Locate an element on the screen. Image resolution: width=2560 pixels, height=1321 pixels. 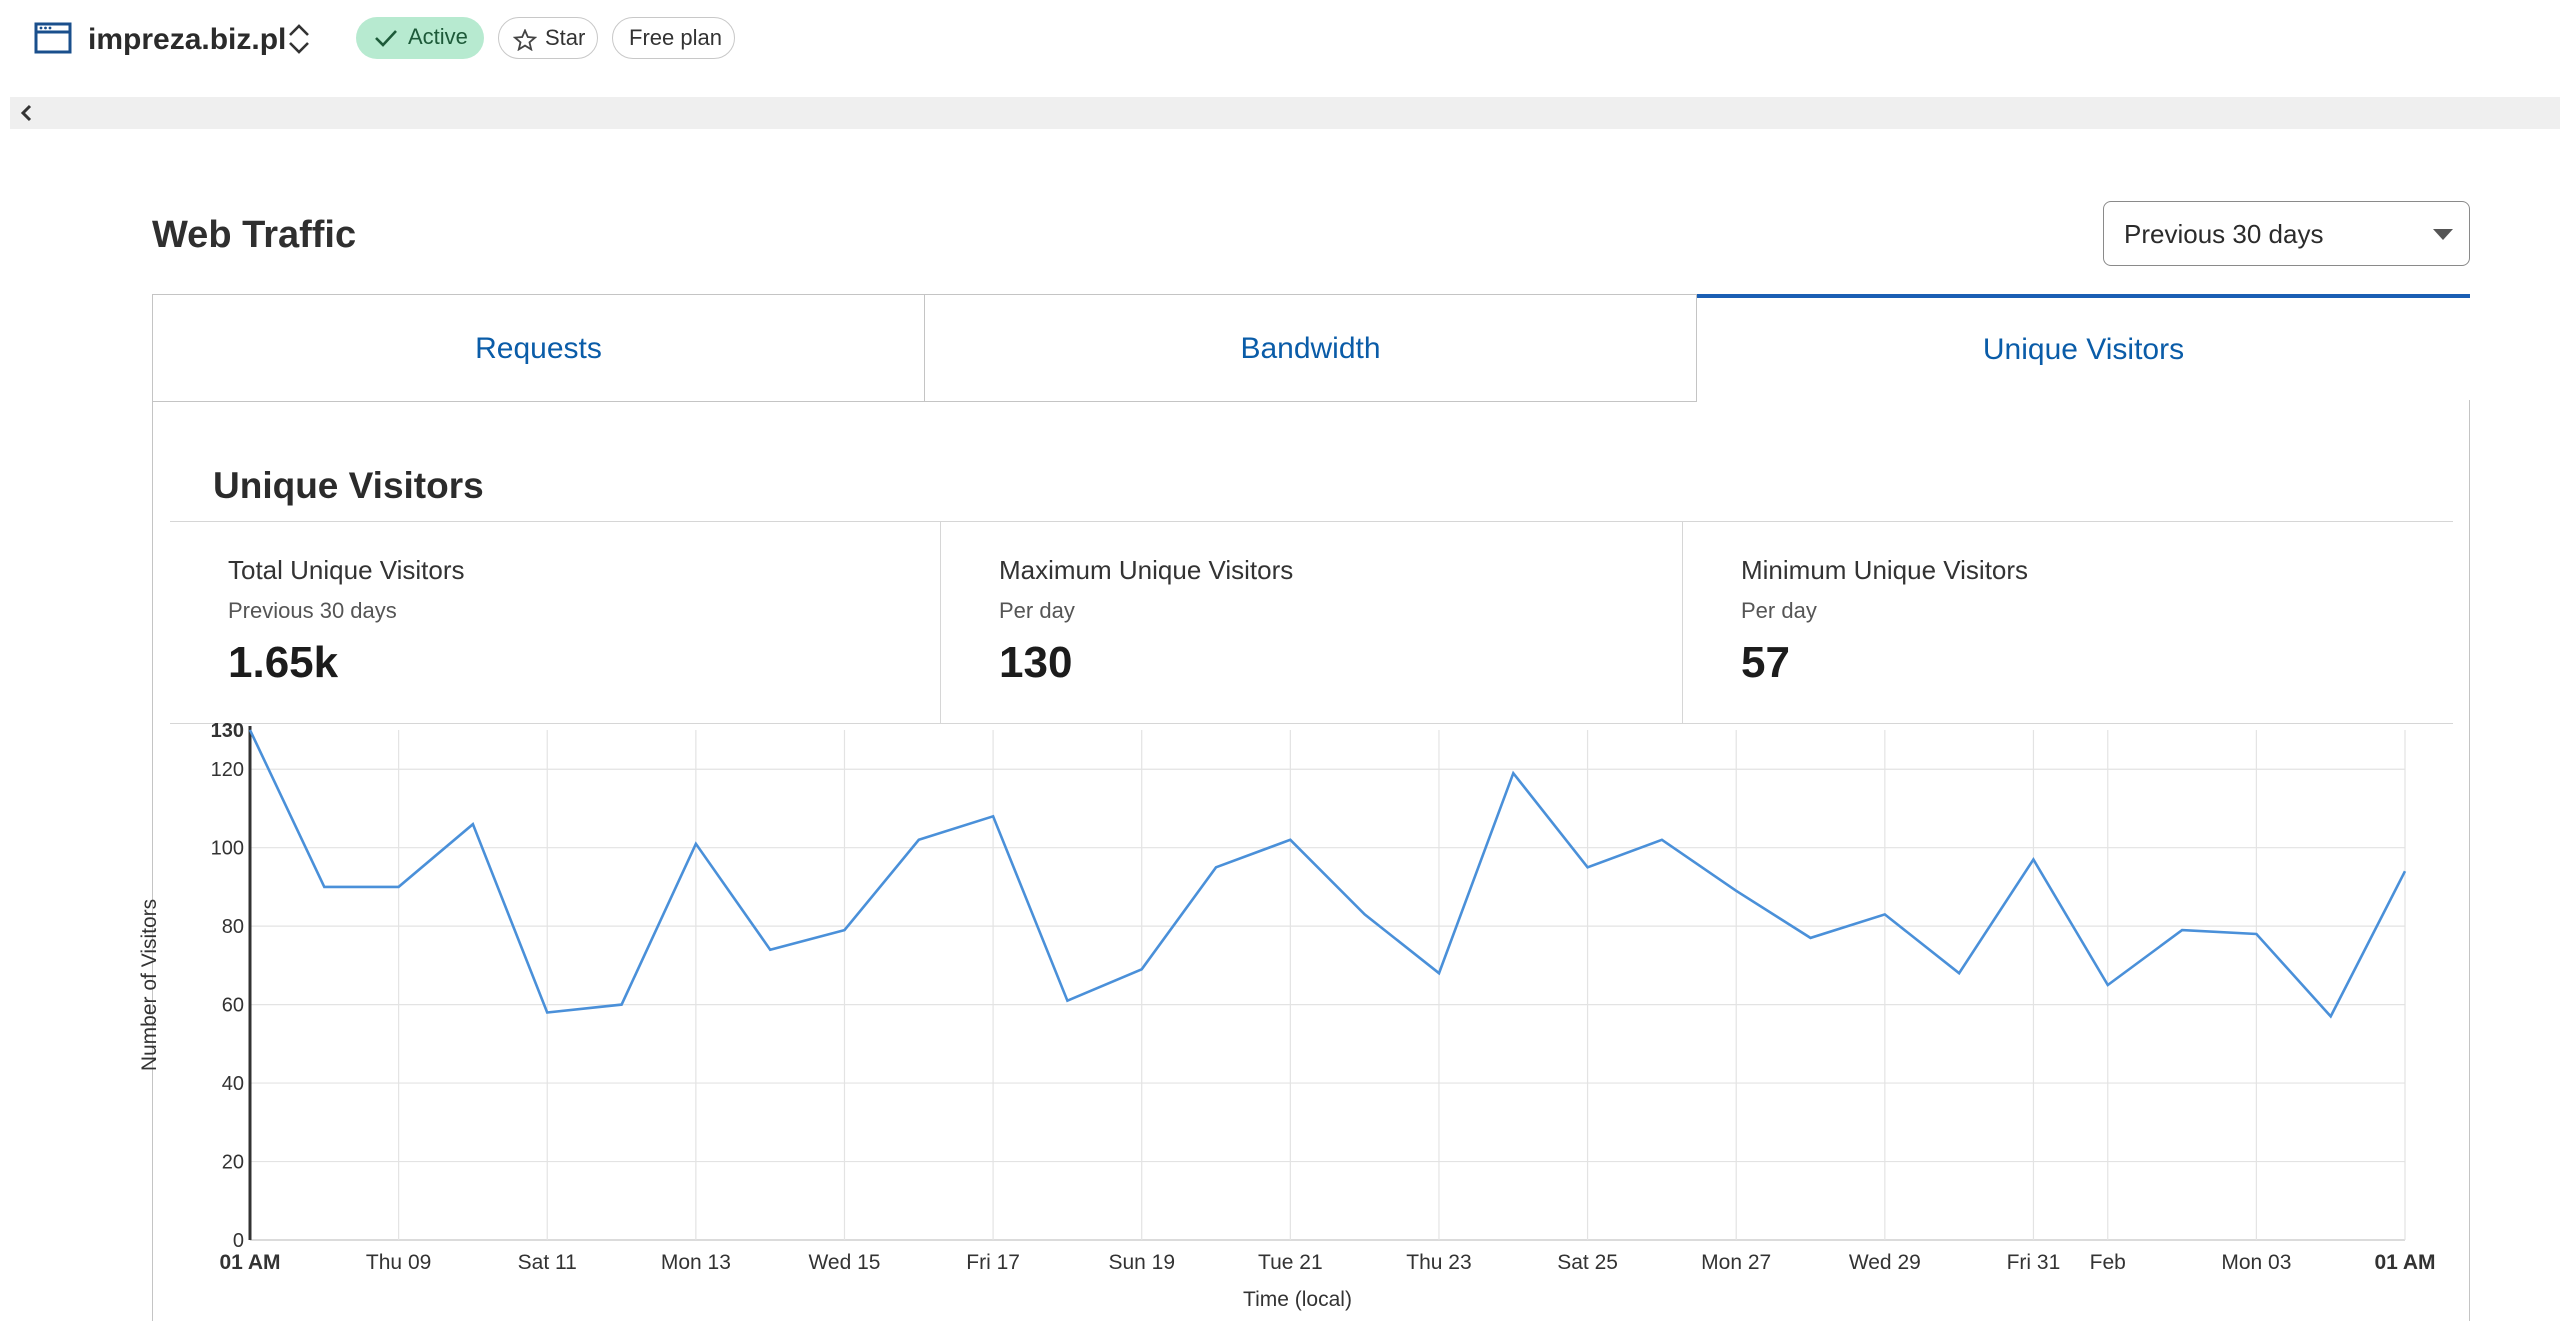
y-tick-label: 80 is located at coordinates (233, 927).